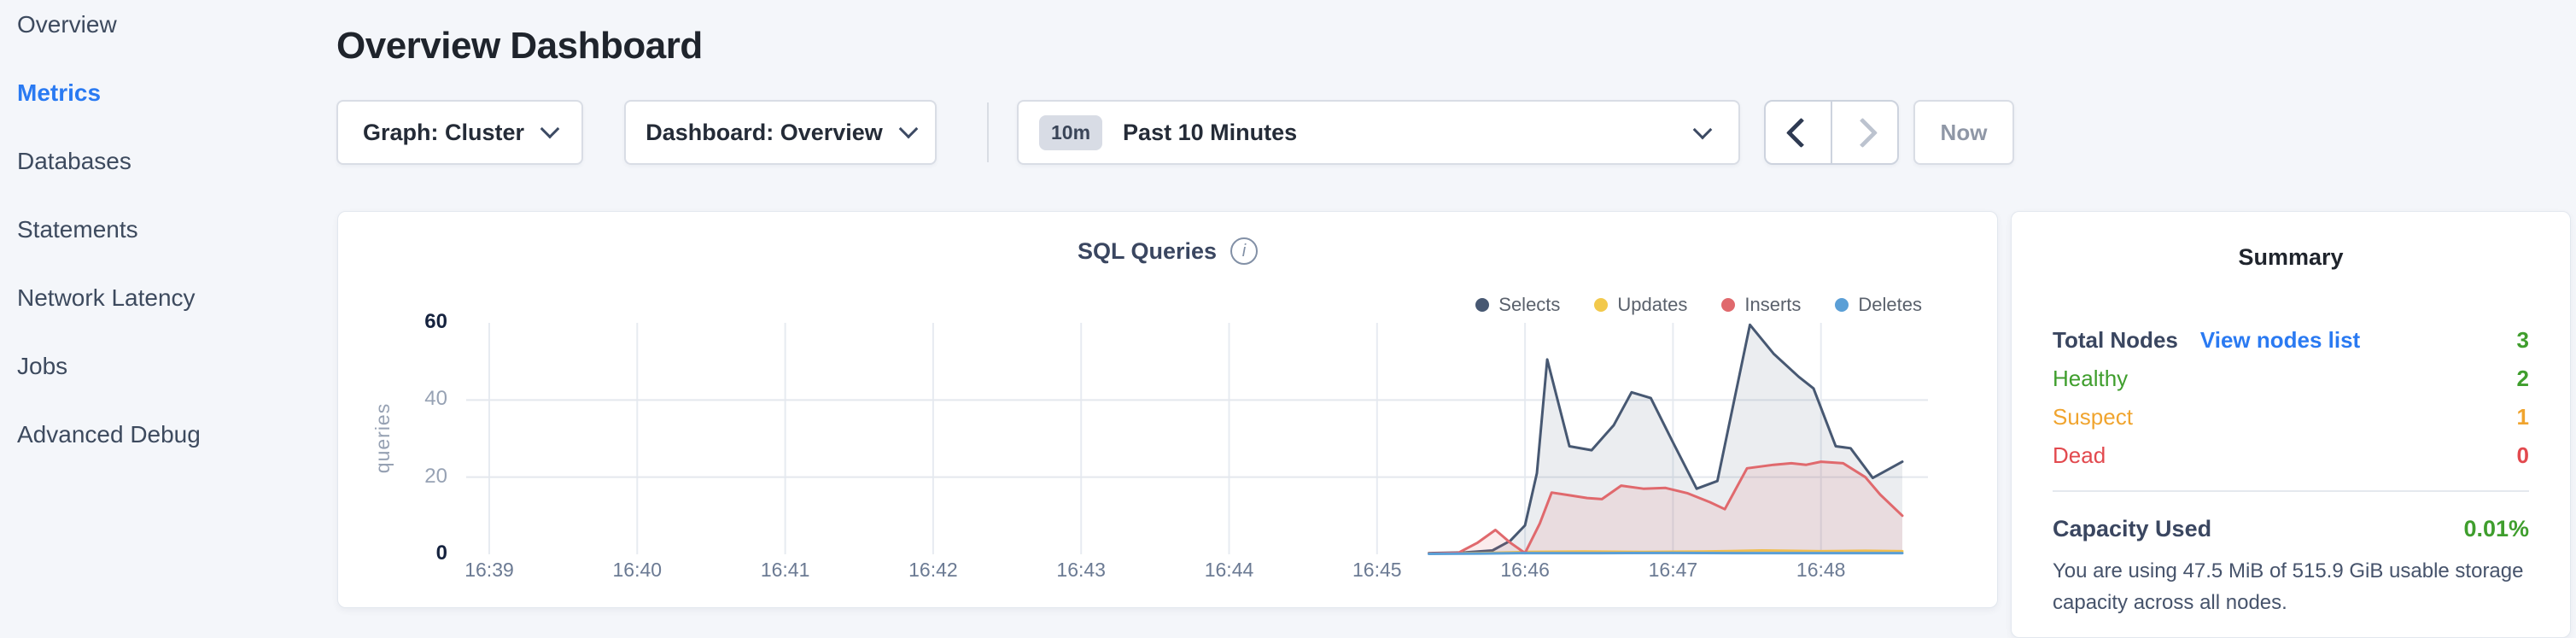 This screenshot has width=2576, height=638. Describe the element at coordinates (2132, 528) in the screenshot. I see `capacity-label: Capacity Used` at that location.